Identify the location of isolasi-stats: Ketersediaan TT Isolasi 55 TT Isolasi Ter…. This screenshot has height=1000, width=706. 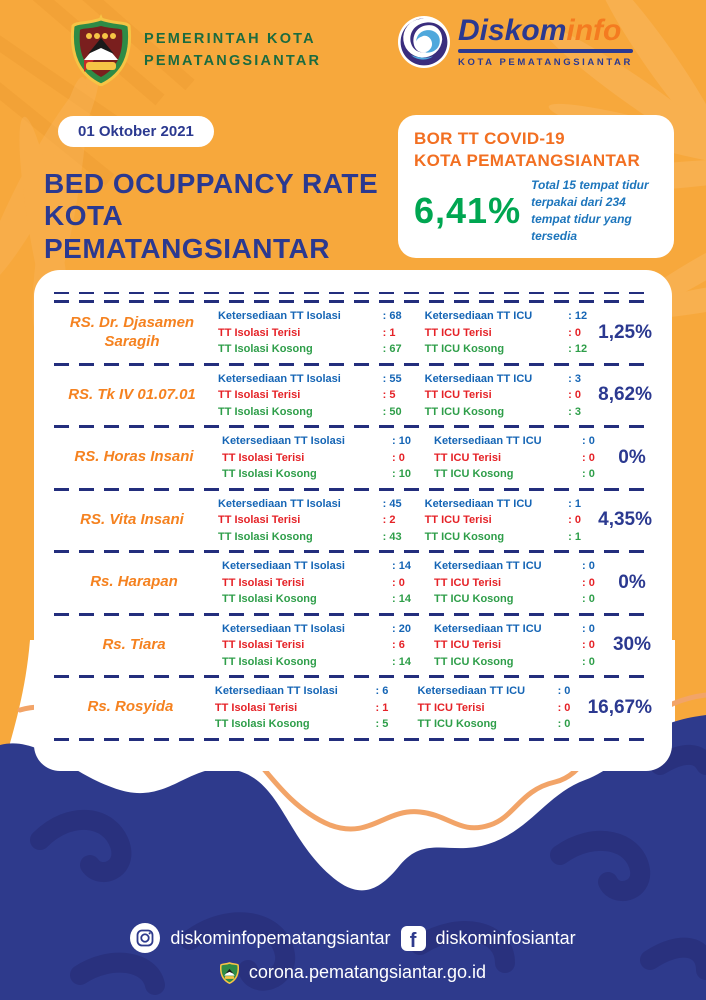
(321, 396).